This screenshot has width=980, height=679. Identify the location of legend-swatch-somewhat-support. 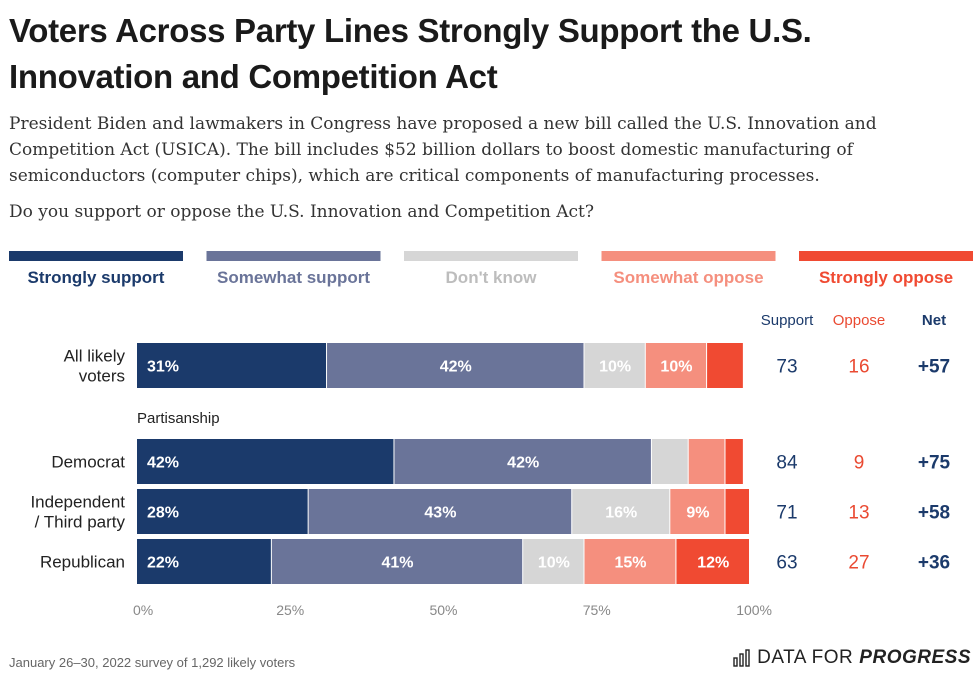
(293, 256).